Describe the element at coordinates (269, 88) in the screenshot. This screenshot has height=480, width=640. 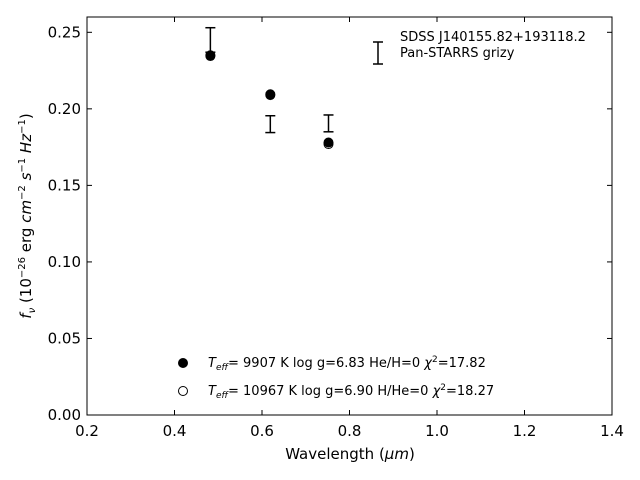
I see `data-marks` at that location.